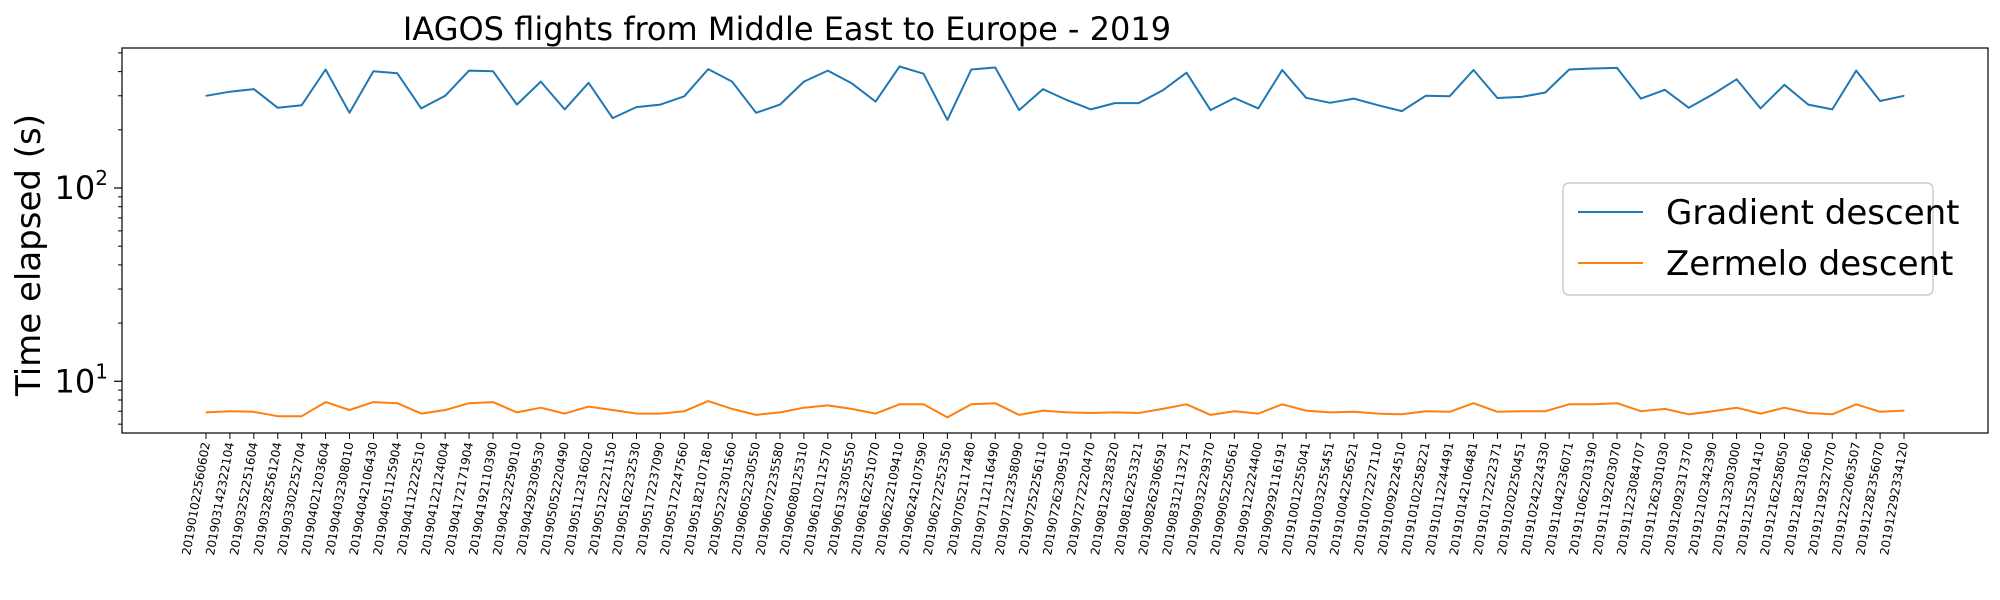 This screenshot has height=600, width=2000. Describe the element at coordinates (81, 379) in the screenshot. I see `y-tick-label: 10¹` at that location.